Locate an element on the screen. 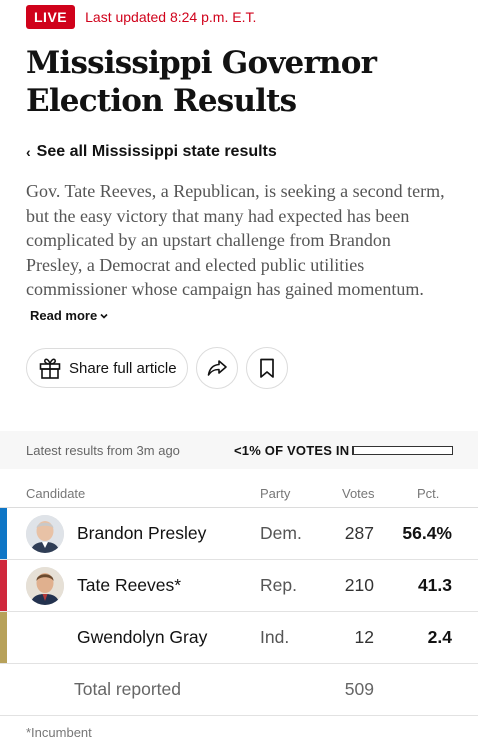 This screenshot has height=750, width=478. live-badge: LIVE is located at coordinates (51, 17).